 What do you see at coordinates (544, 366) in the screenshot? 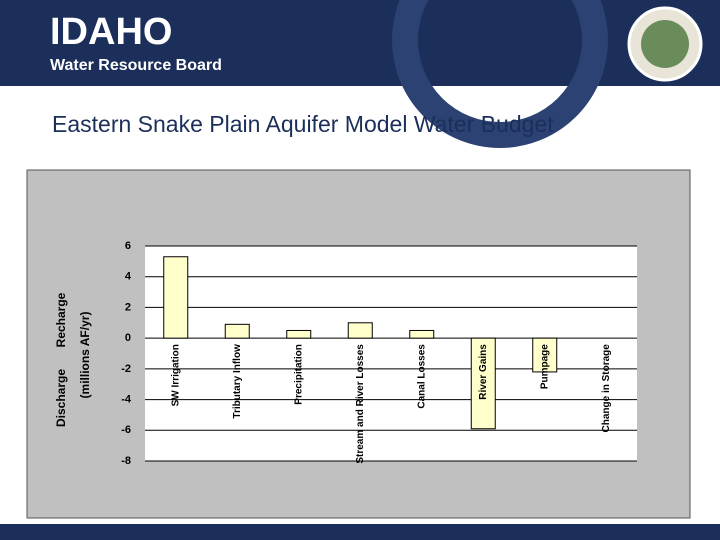
I see `x-tick-label: Pumpage` at bounding box center [544, 366].